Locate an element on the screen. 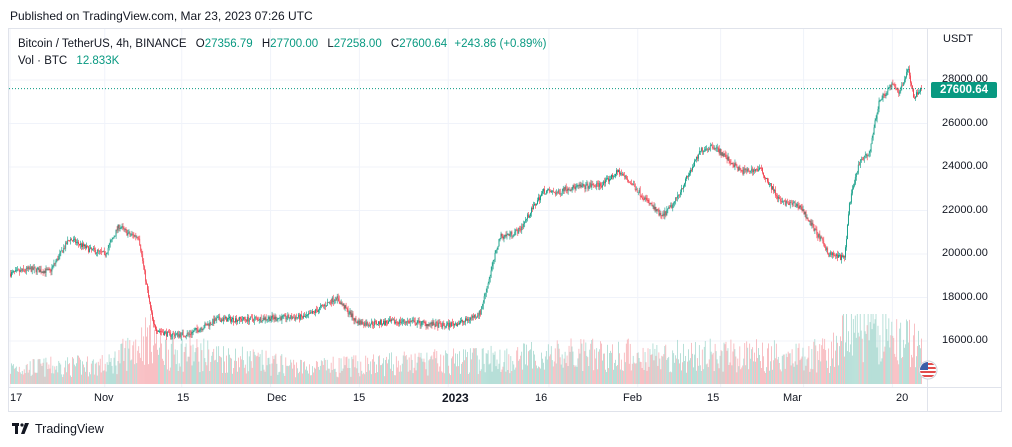 Image resolution: width=1012 pixels, height=447 pixels. legend-symbol: Bitcoin / TetherUS, 4h, BINANCE is located at coordinates (102, 44).